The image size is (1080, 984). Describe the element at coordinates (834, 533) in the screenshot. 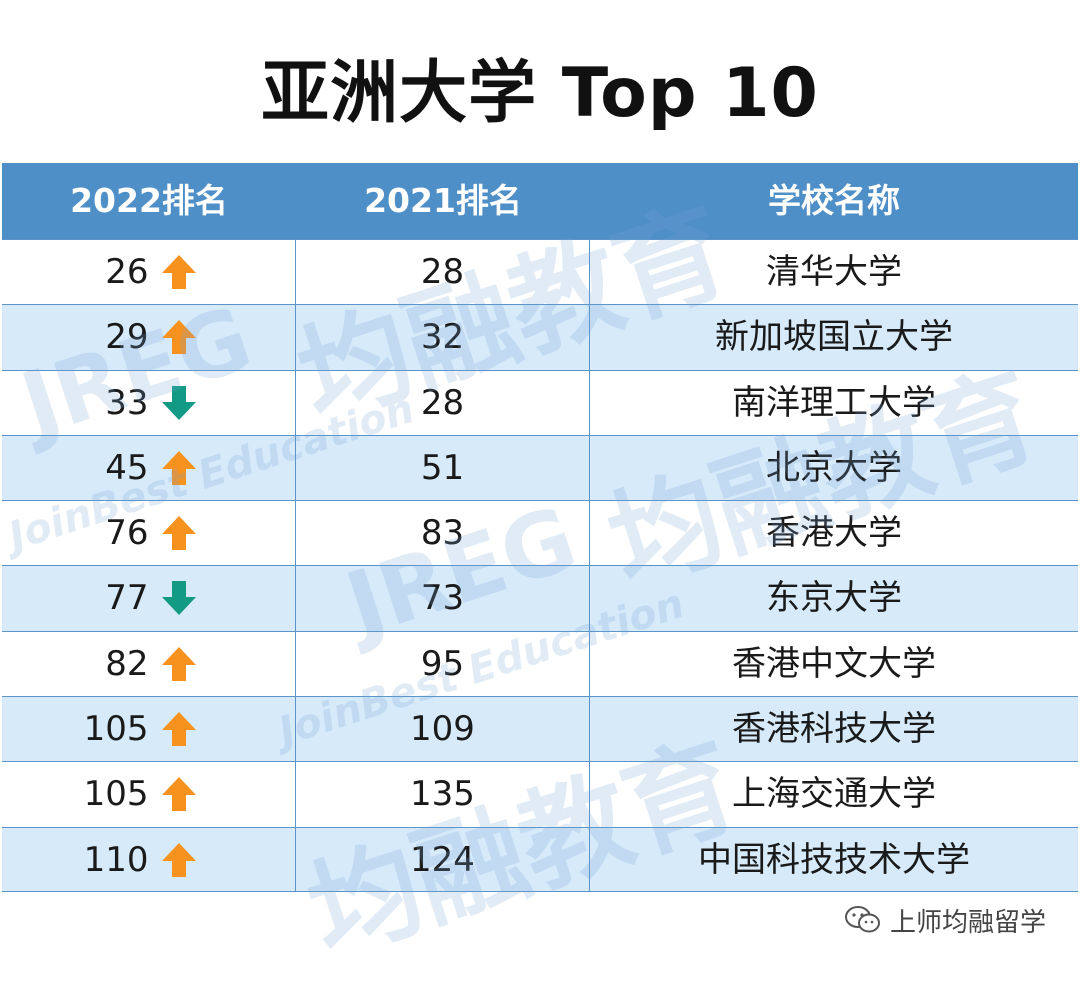

I see `cell-school-name: 香港大学` at that location.